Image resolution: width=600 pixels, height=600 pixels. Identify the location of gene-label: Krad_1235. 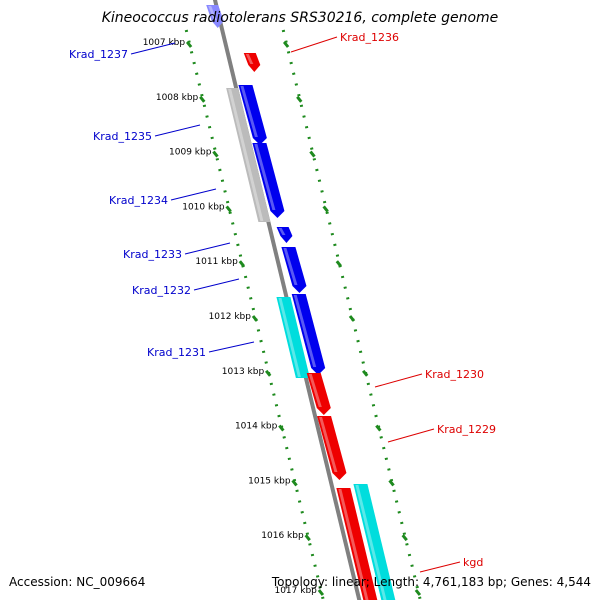
(122, 136).